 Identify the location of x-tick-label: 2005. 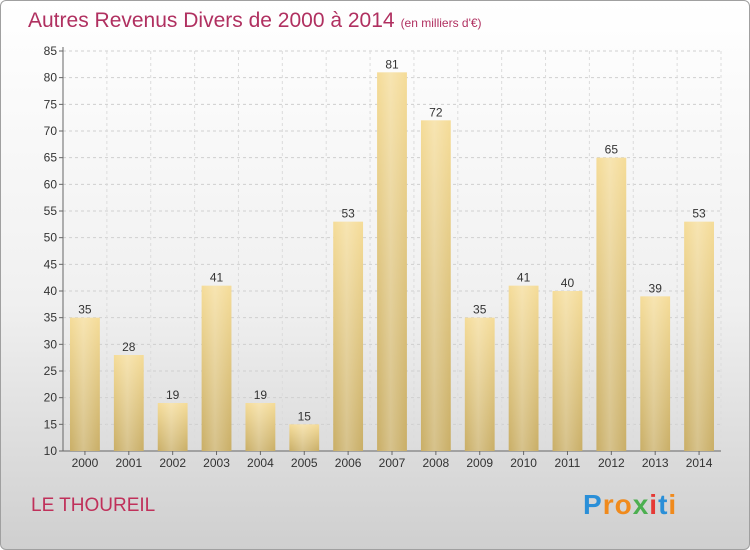
(304, 463).